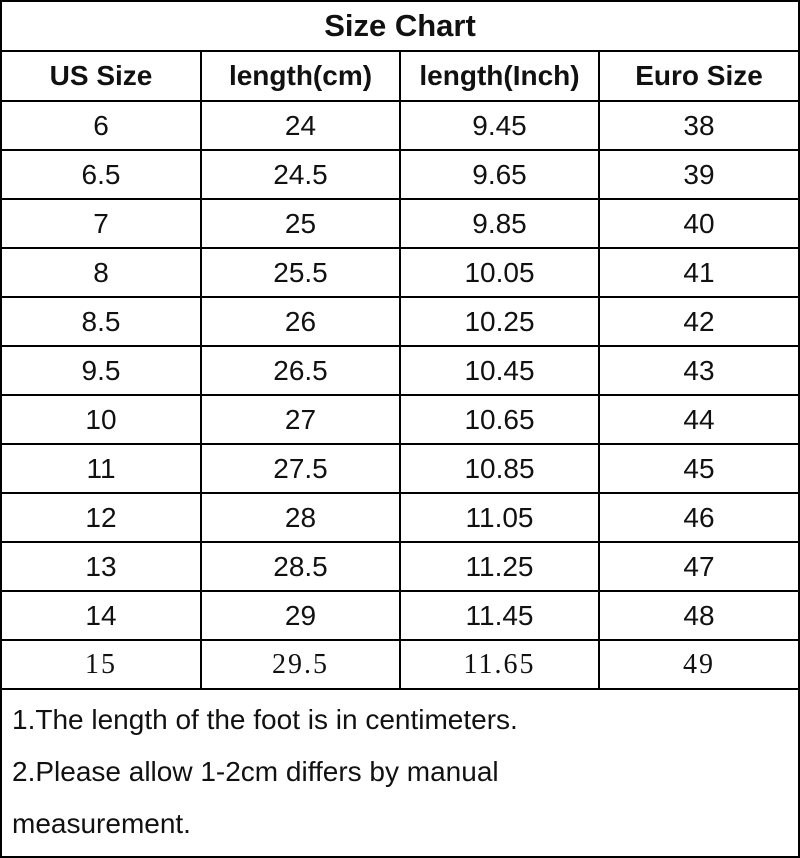 This screenshot has width=800, height=858. I want to click on table-cell: 6.5, so click(102, 174).